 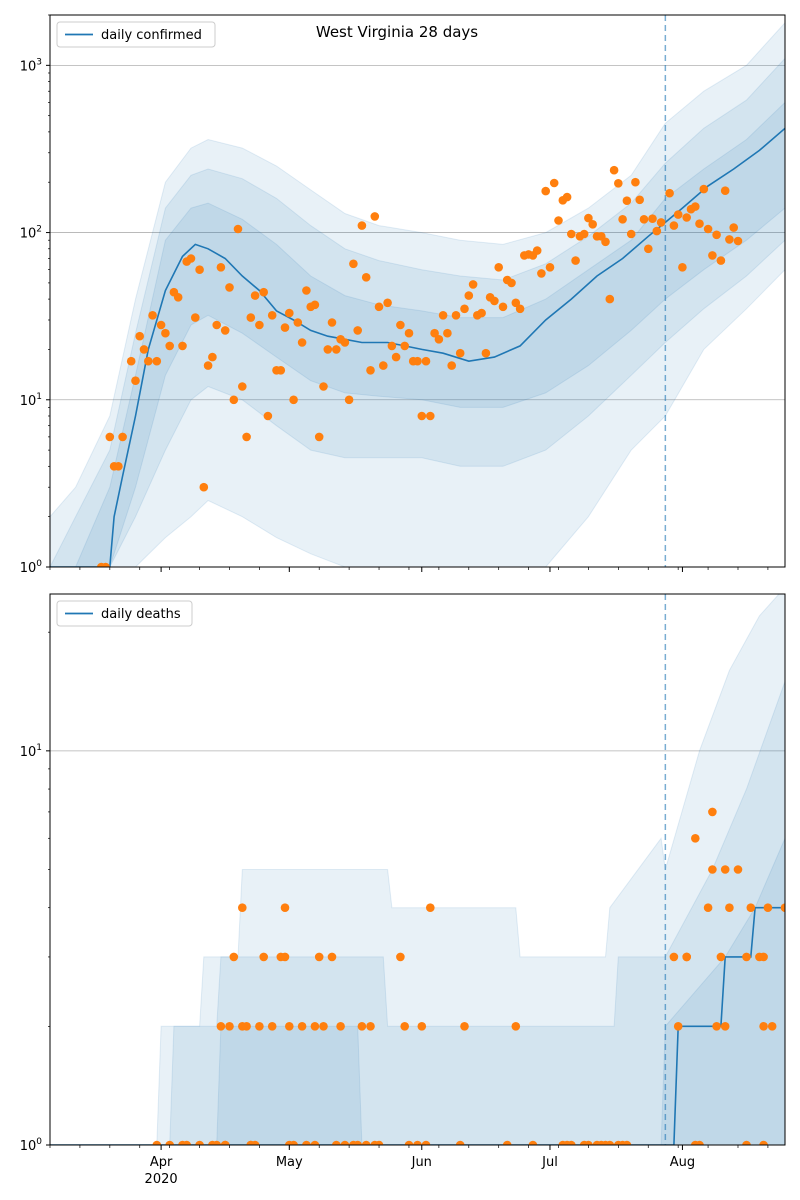 What do you see at coordinates (141, 614) in the screenshot?
I see `deaths-legend-label: daily deaths` at bounding box center [141, 614].